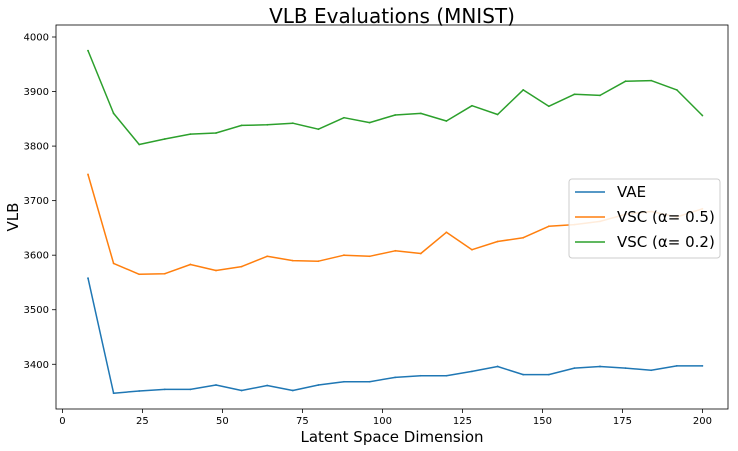 The image size is (738, 451). Describe the element at coordinates (62, 421) in the screenshot. I see `x-tick-label: 0` at that location.